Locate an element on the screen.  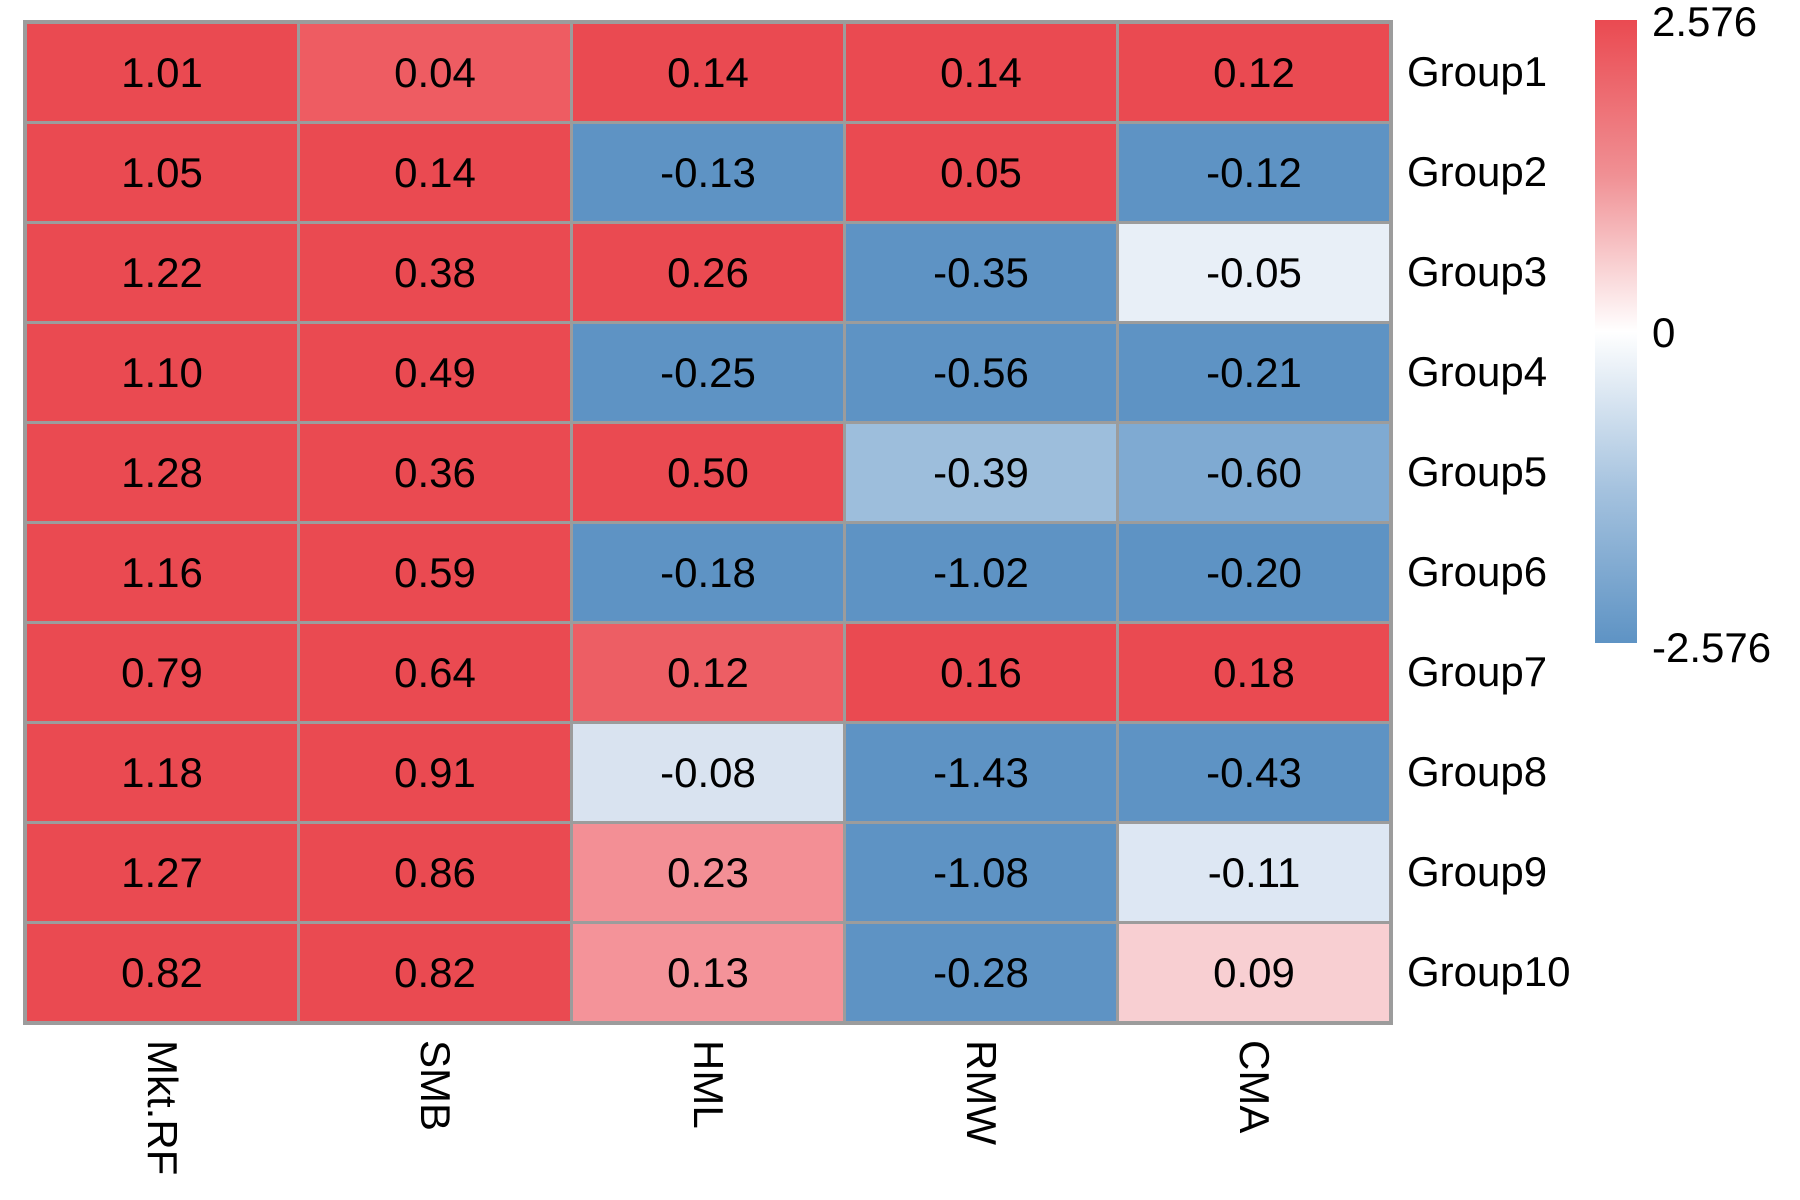
heatmap-cell: -0.05 is located at coordinates (1254, 272).